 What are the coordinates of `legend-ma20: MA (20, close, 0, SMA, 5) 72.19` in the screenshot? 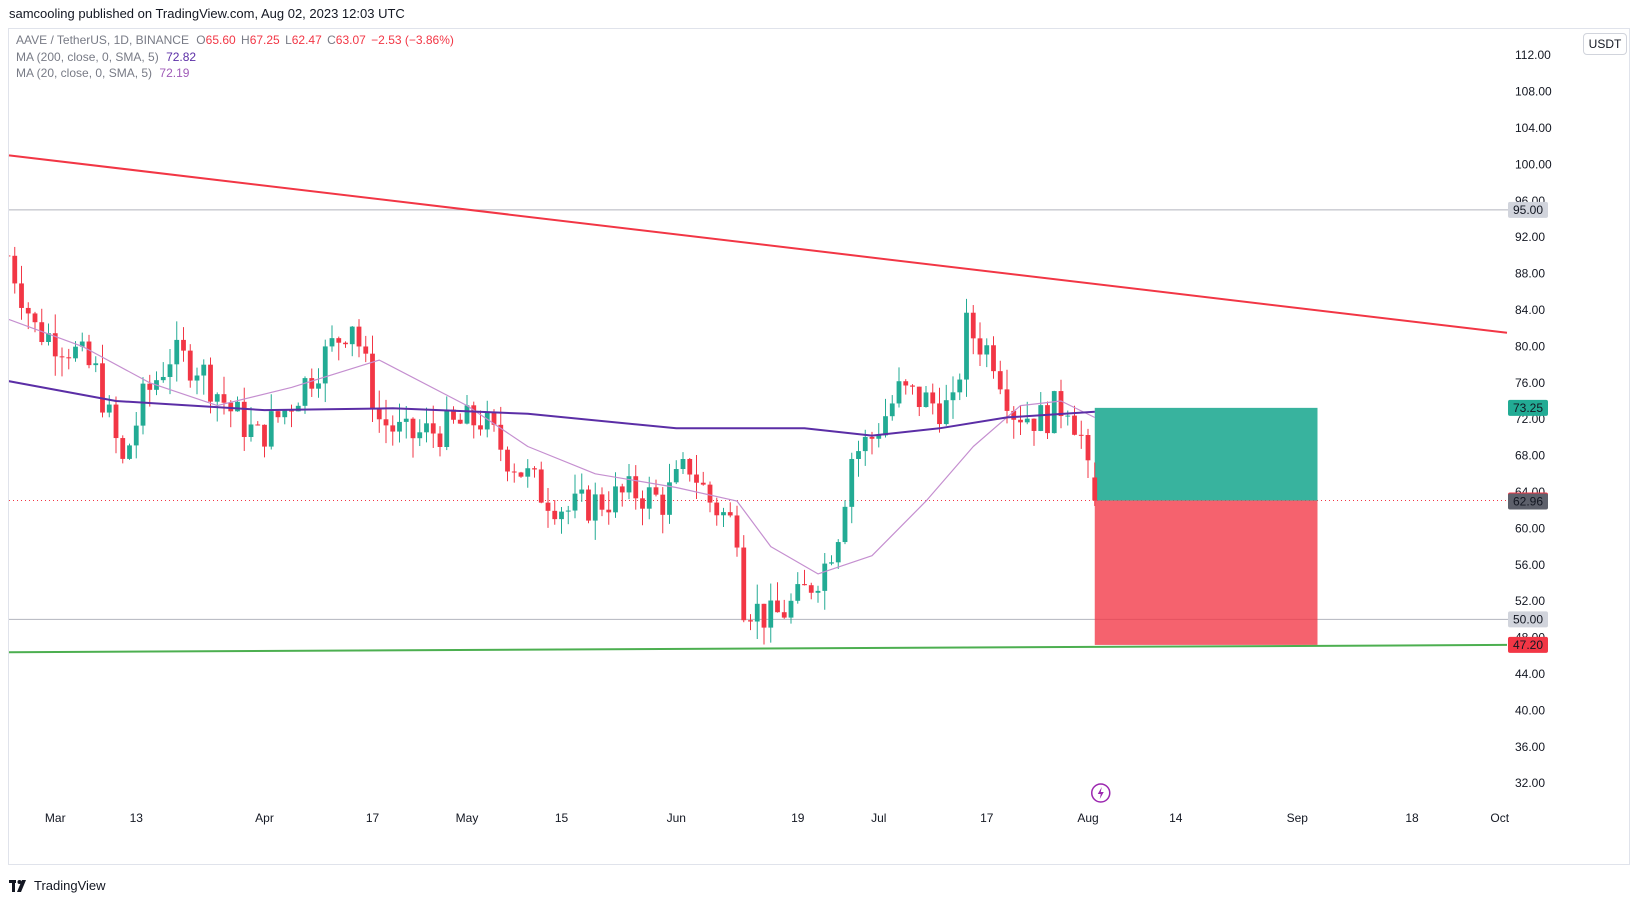 It's located at (102, 73).